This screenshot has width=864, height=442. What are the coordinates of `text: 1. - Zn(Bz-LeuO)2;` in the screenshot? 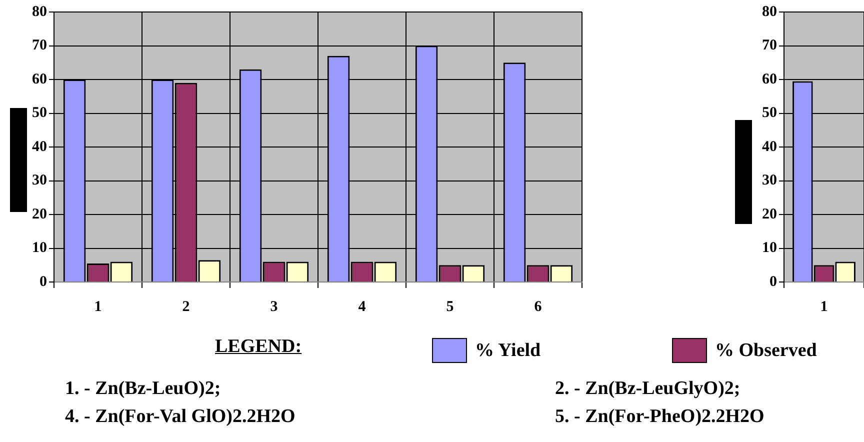 It's located at (143, 389).